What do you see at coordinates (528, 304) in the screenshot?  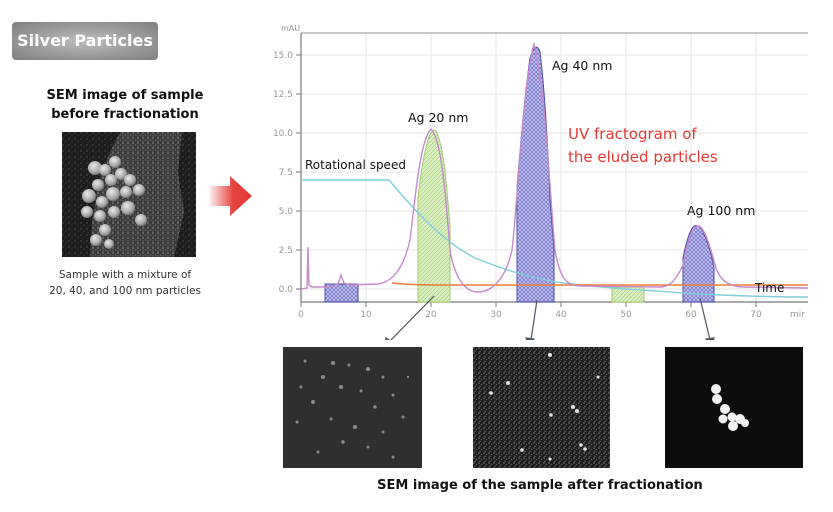 I see `x-ticks` at bounding box center [528, 304].